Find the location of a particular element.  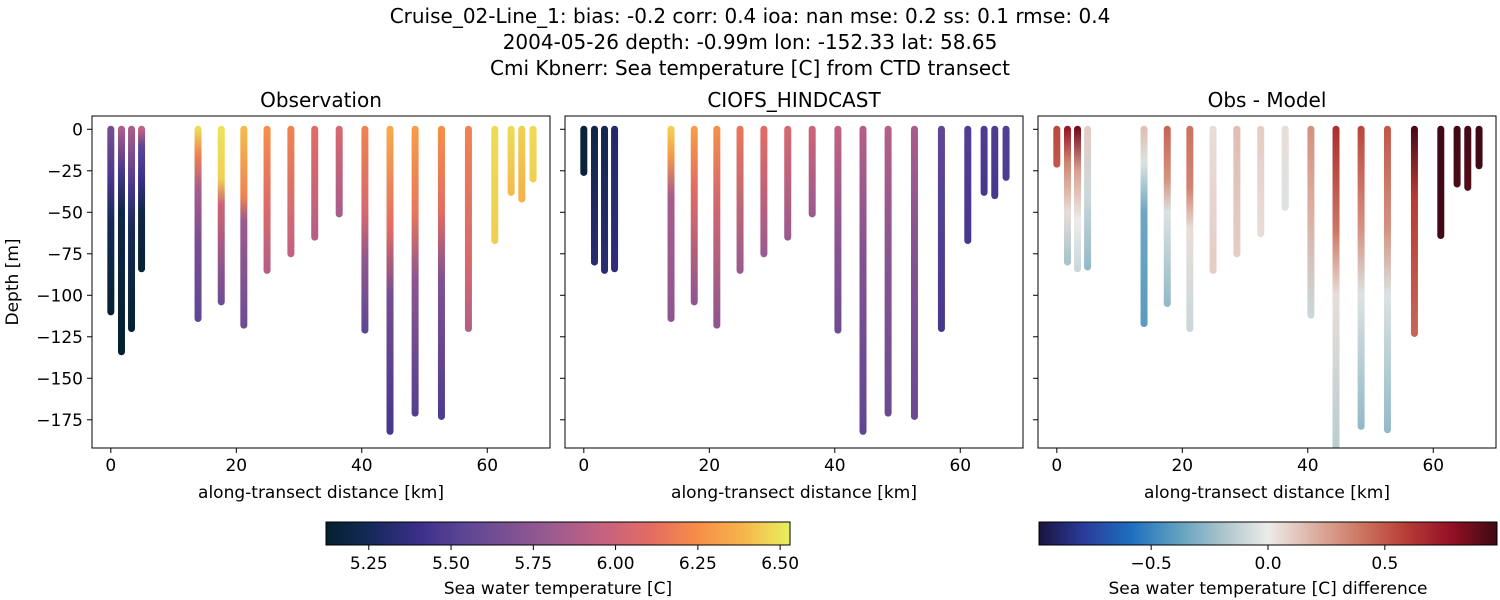

y-tick-label: −25 is located at coordinates (65, 172).